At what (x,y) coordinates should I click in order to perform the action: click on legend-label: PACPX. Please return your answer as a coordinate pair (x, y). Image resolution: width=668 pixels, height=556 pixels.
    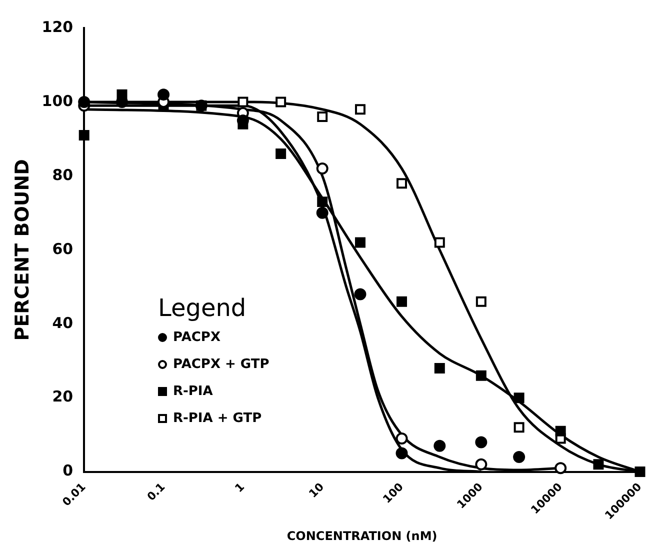
    Looking at the image, I should click on (196, 337).